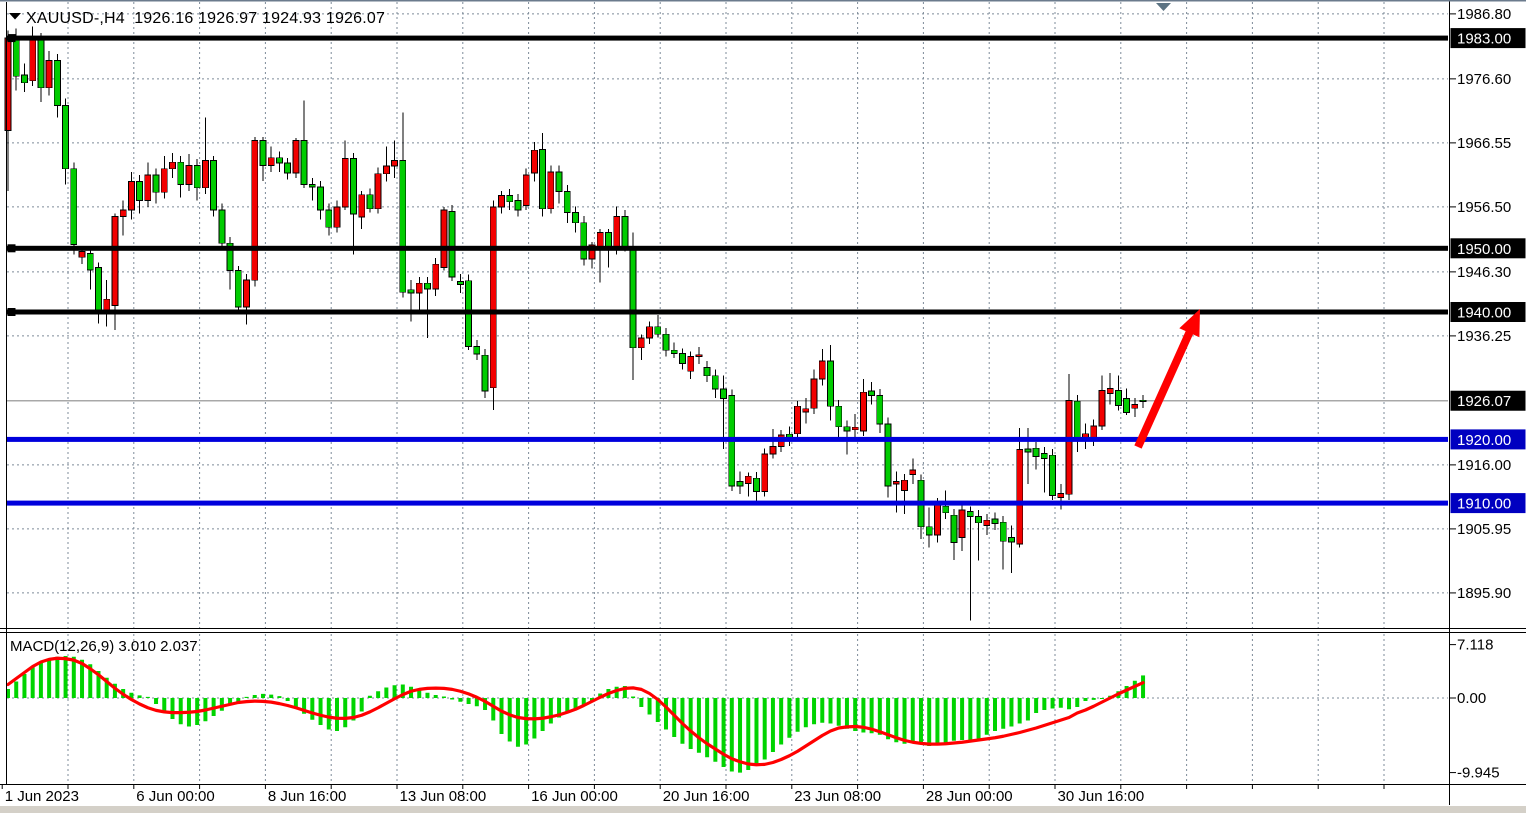  Describe the element at coordinates (42, 796) in the screenshot. I see `time-axis-label: 1 Jun 2023` at that location.